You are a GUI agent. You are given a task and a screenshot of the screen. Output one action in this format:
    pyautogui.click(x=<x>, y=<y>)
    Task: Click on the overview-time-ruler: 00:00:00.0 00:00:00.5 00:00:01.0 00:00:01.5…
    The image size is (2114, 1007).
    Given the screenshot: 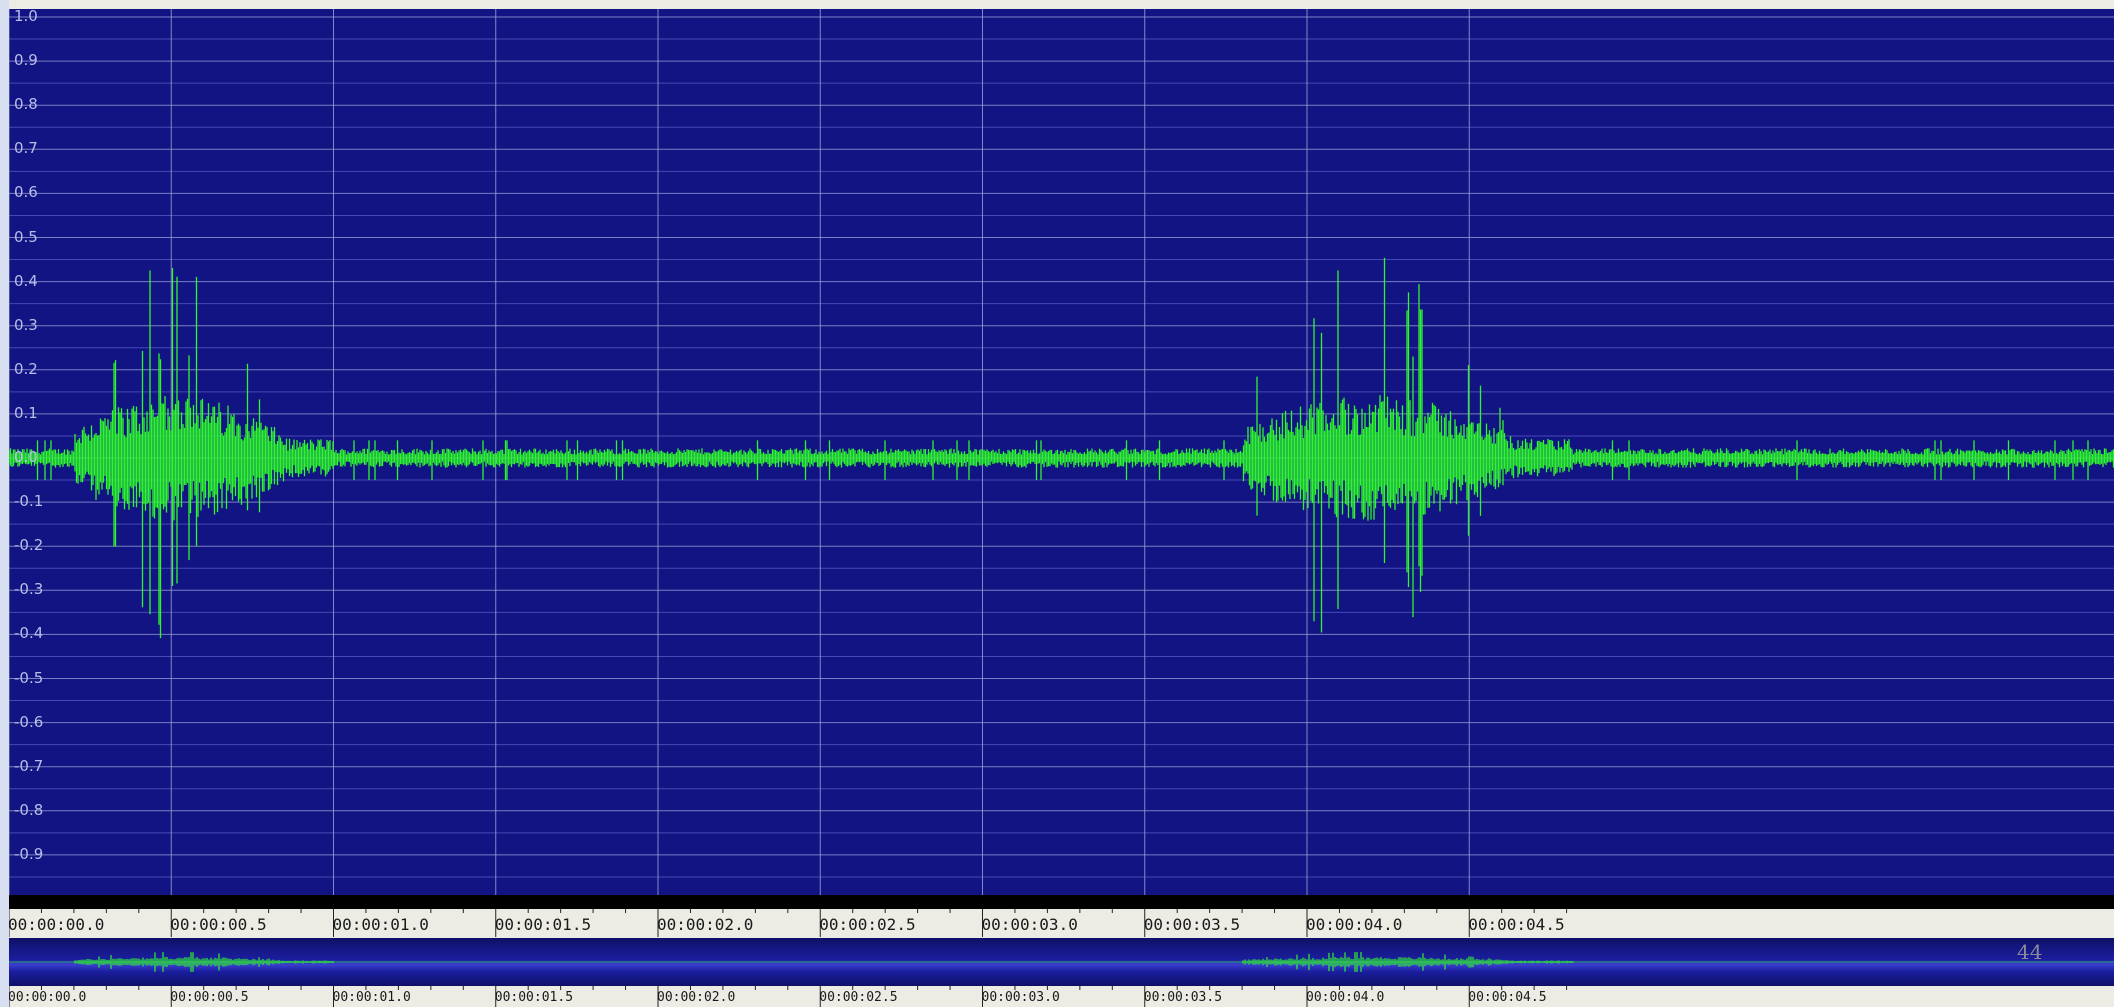 What is the action you would take?
    pyautogui.click(x=1061, y=996)
    